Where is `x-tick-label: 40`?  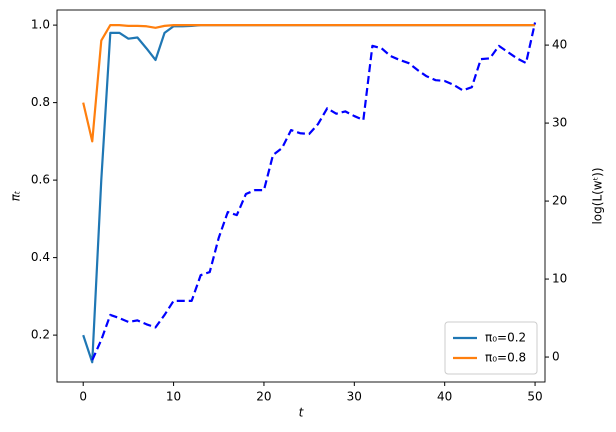
x-tick-label: 40 is located at coordinates (444, 397).